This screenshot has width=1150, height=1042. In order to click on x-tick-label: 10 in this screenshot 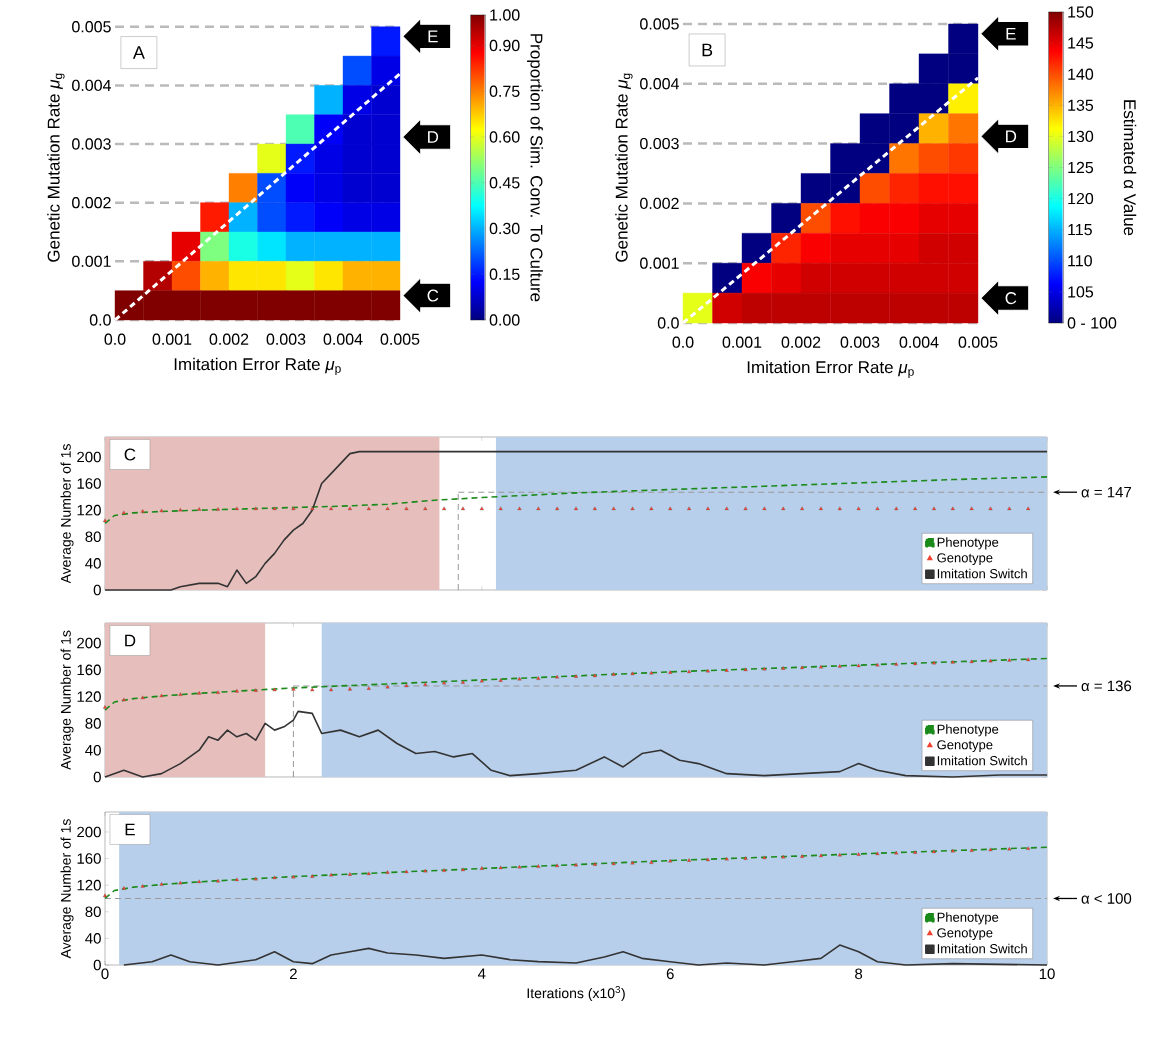, I will do `click(1047, 974)`.